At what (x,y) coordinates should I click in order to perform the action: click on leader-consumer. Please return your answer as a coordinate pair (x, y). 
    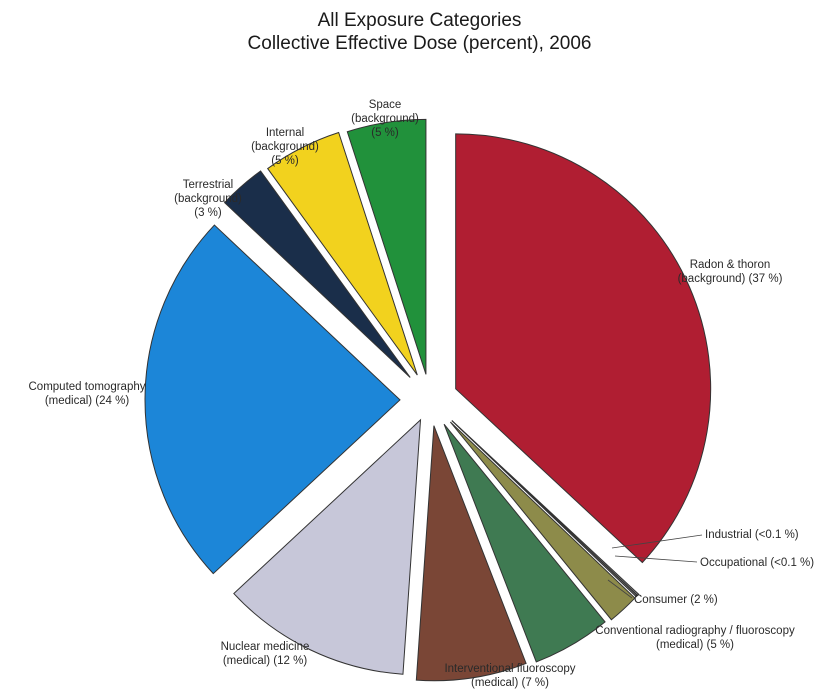
    Looking at the image, I should click on (620, 589).